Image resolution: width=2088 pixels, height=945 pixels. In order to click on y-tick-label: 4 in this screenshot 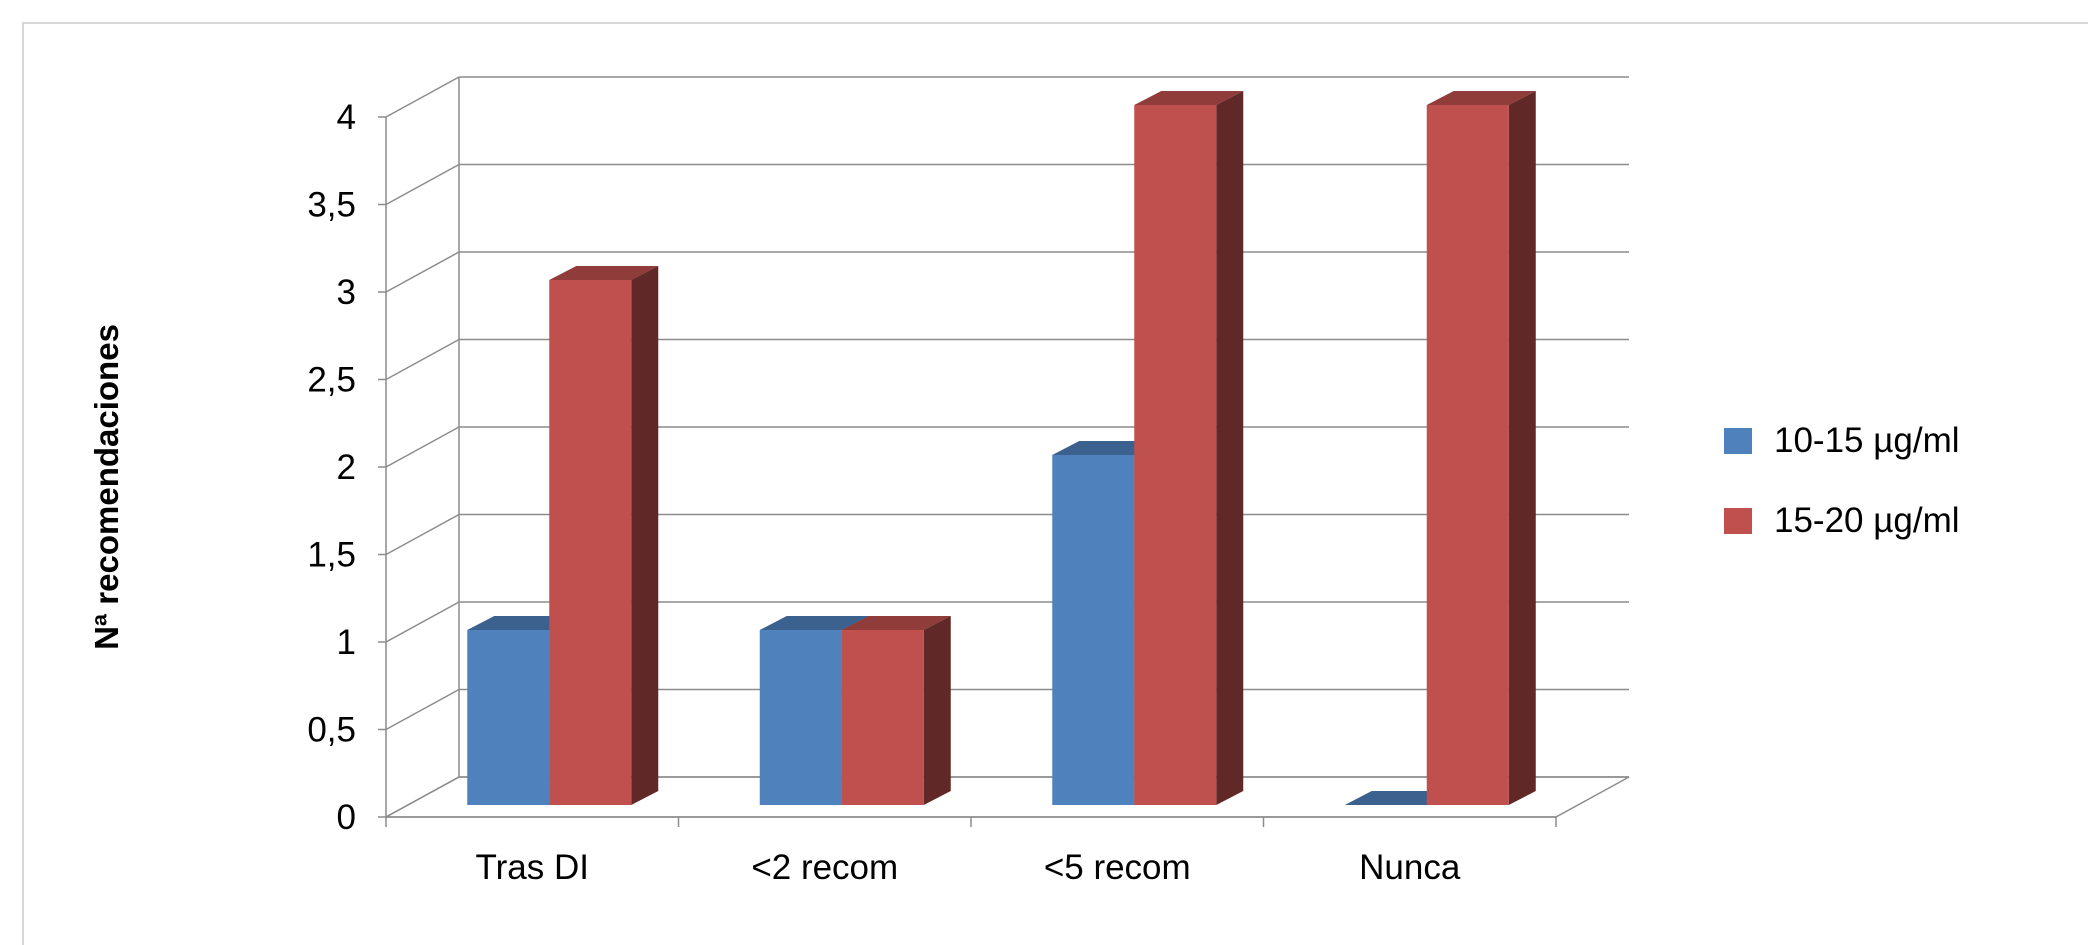, I will do `click(346, 117)`.